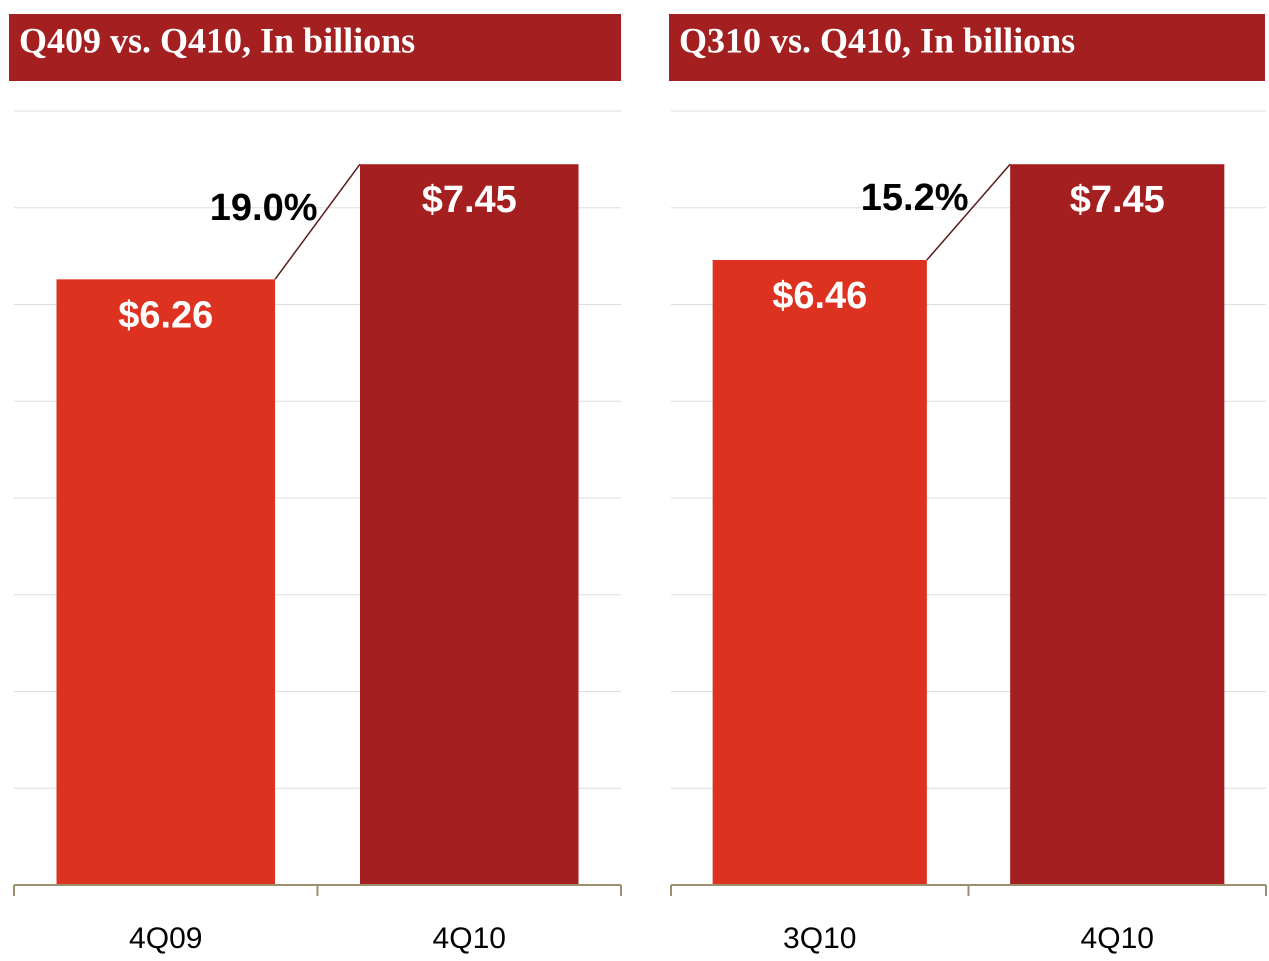 The image size is (1269, 961). What do you see at coordinates (165, 938) in the screenshot?
I see `x-tick-label: 4Q09` at bounding box center [165, 938].